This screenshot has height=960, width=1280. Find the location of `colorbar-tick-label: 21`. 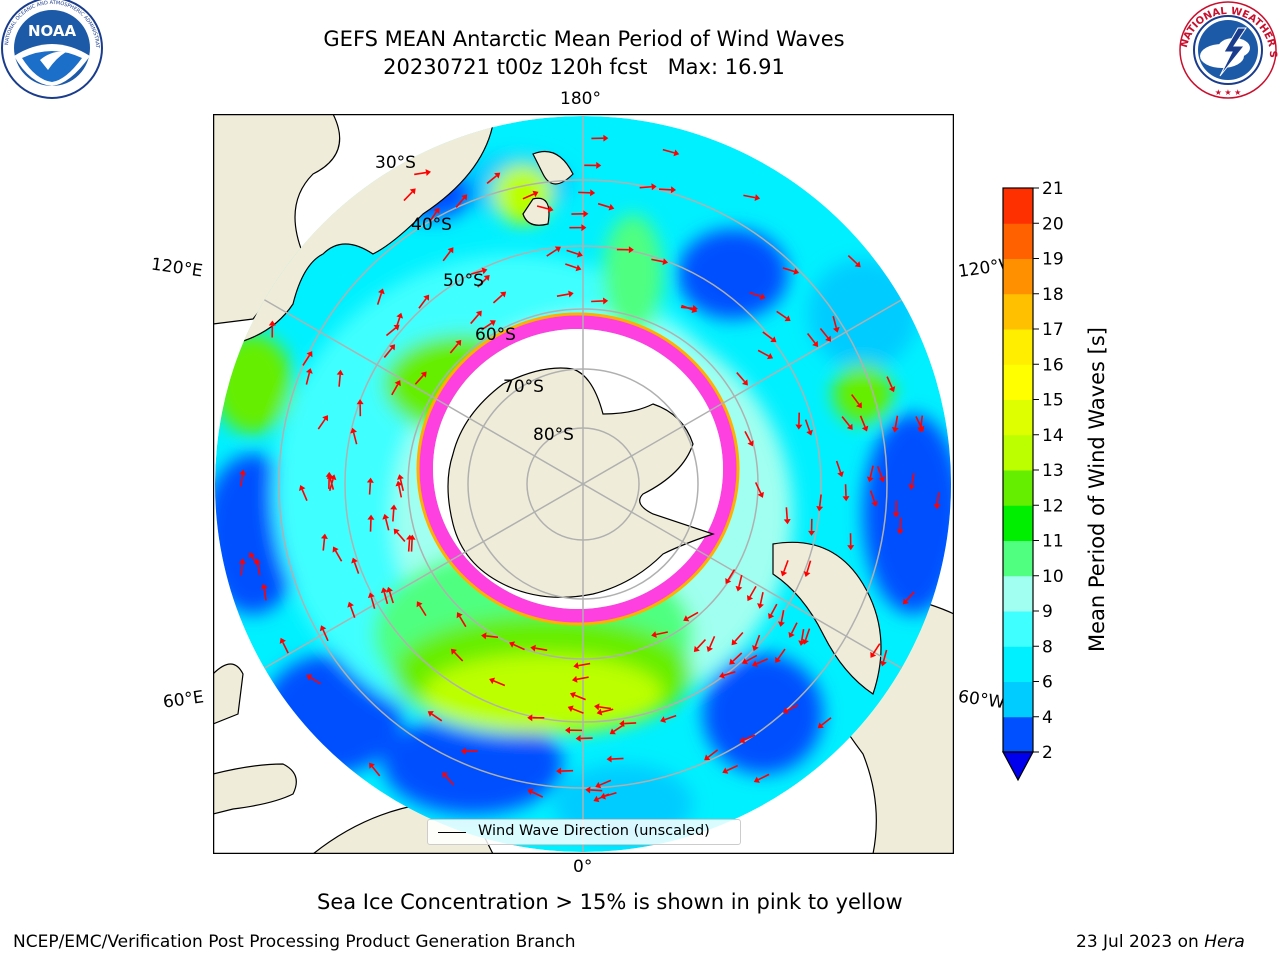

colorbar-tick-label: 21 is located at coordinates (1053, 189).